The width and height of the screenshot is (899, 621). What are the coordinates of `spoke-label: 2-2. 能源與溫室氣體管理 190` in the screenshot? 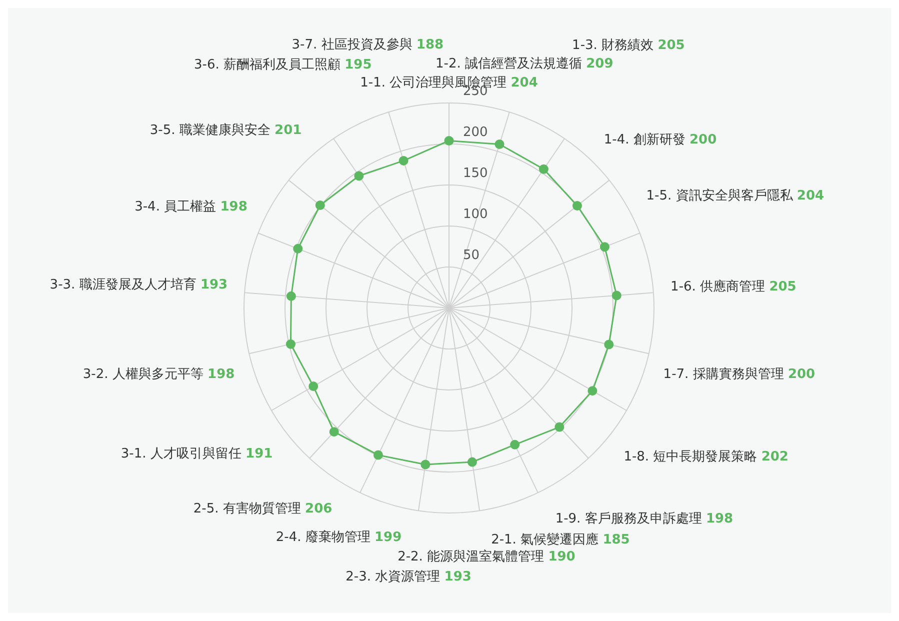 It's located at (487, 556).